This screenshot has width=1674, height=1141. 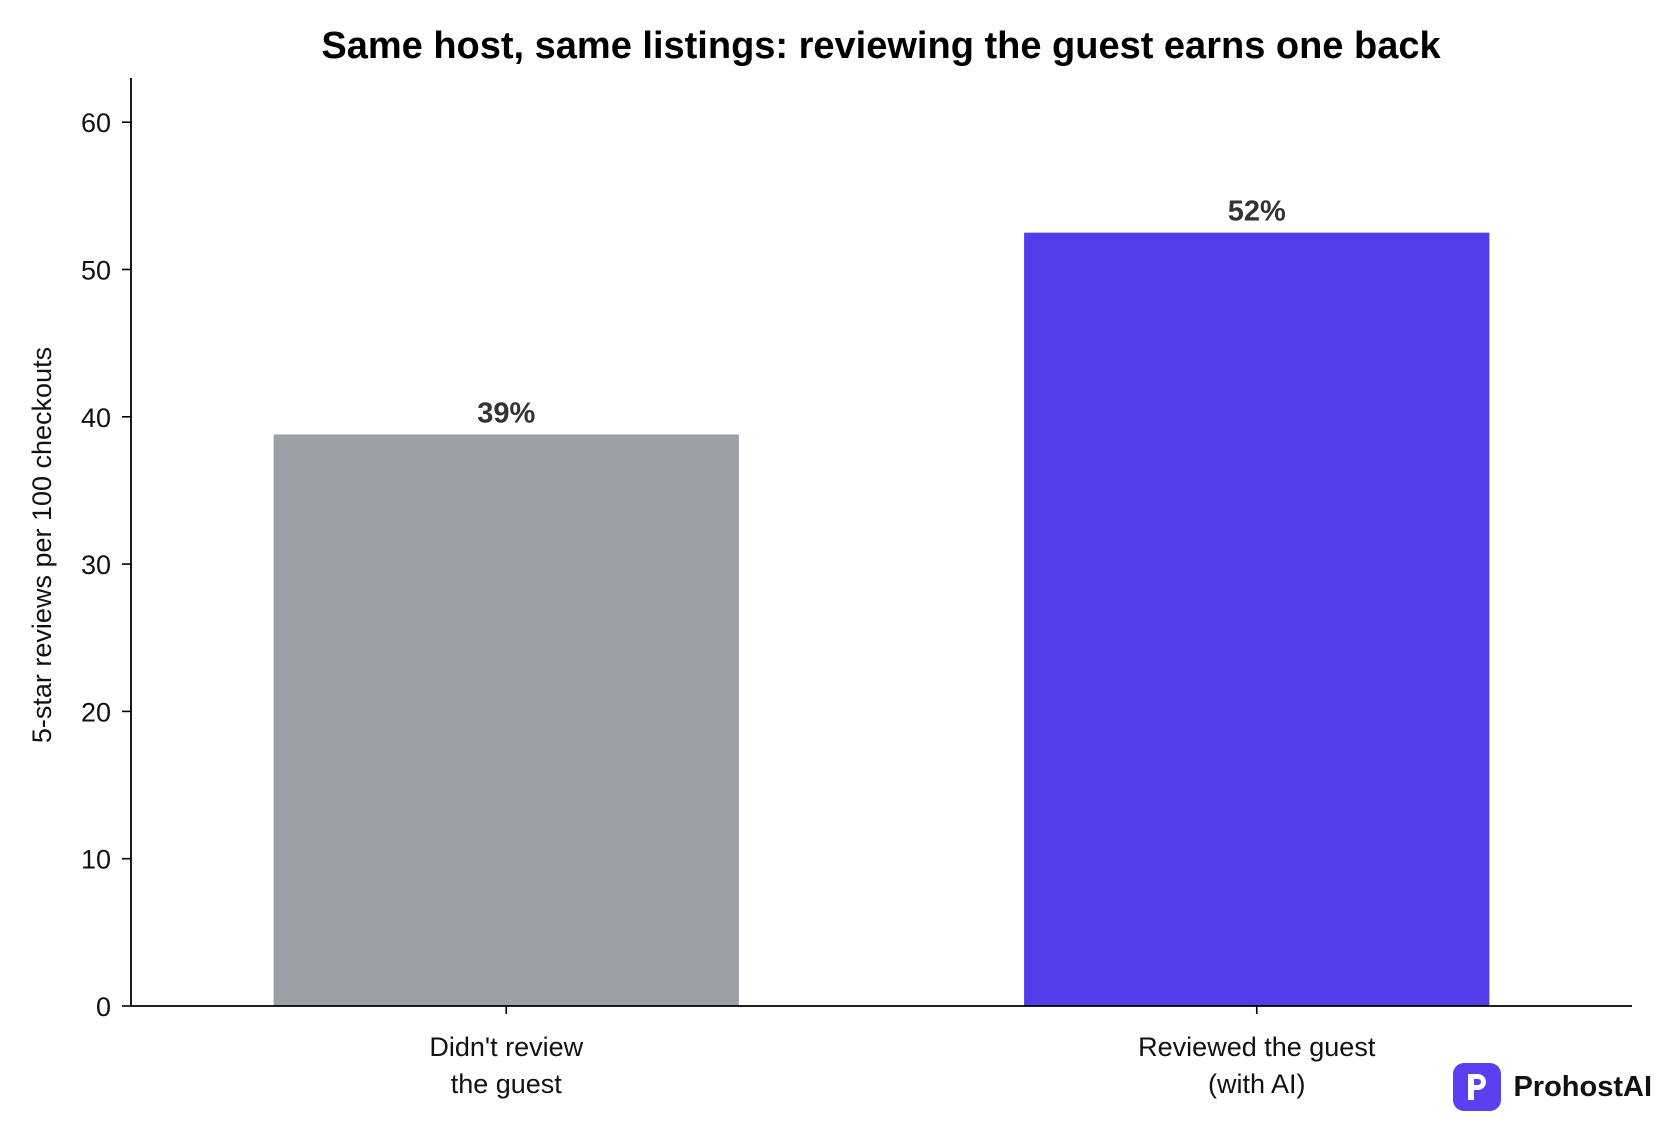 What do you see at coordinates (96, 123) in the screenshot?
I see `y-tick-label-6: 60` at bounding box center [96, 123].